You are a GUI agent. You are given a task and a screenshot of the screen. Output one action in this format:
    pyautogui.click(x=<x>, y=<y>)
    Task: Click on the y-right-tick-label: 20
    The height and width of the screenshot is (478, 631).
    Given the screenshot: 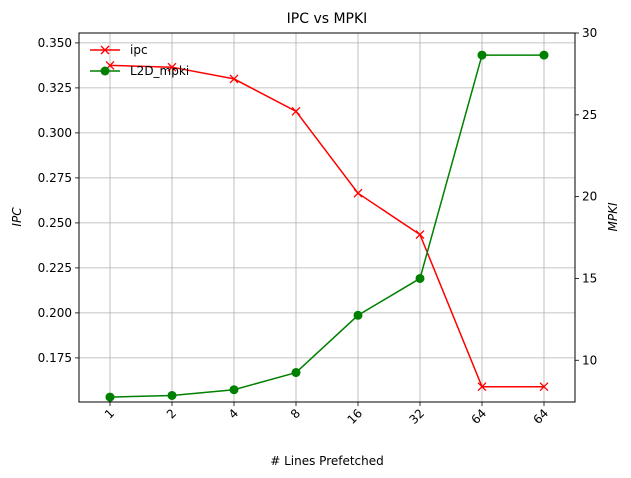 What is the action you would take?
    pyautogui.click(x=589, y=197)
    